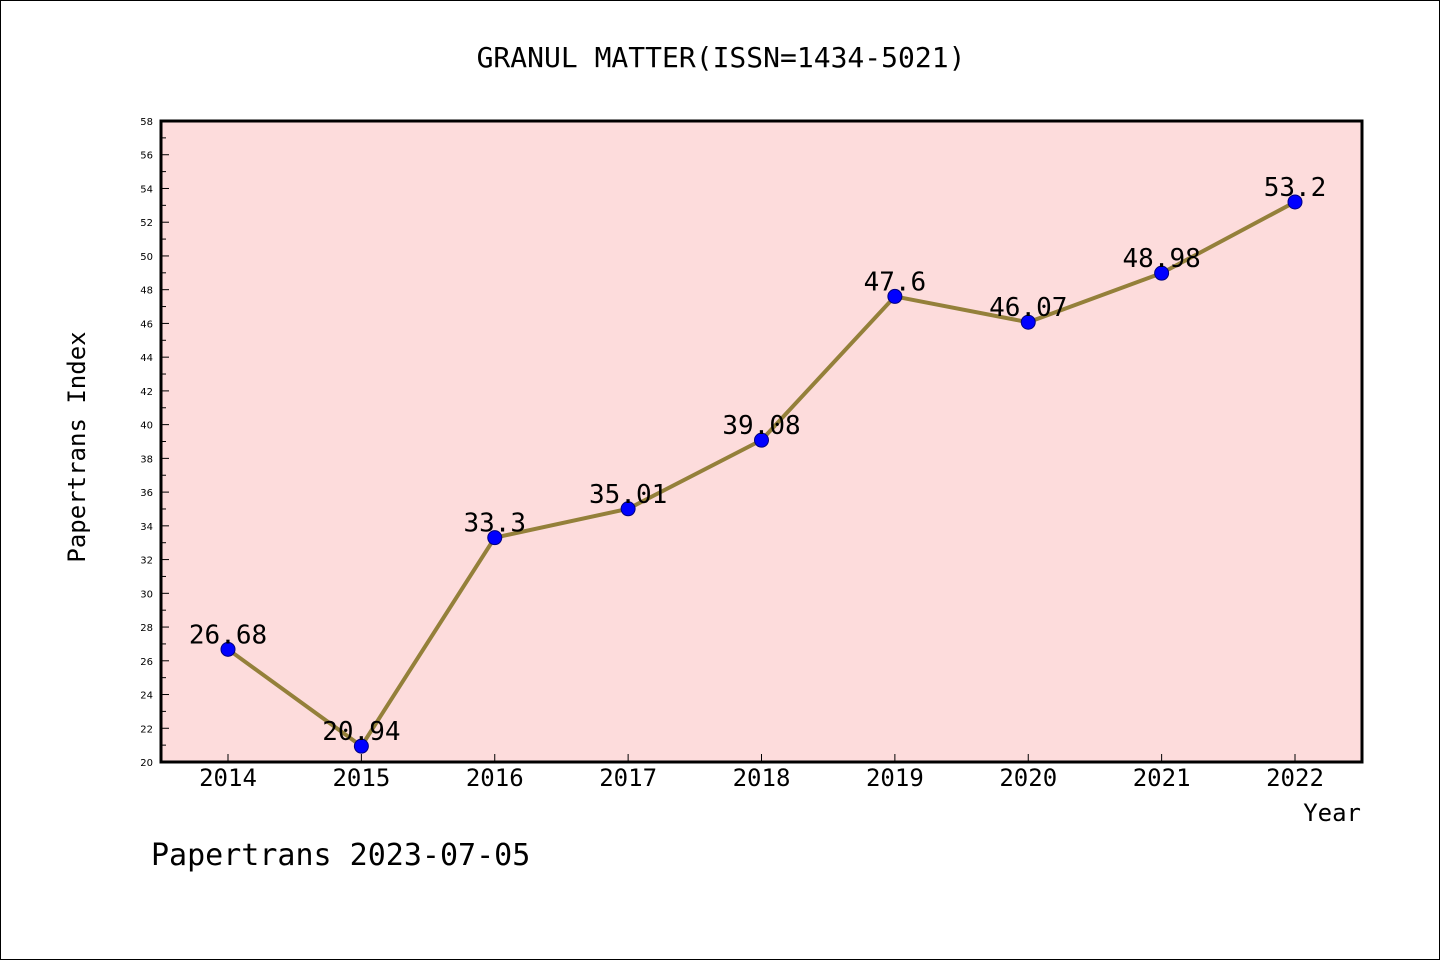 The image size is (1440, 961). Describe the element at coordinates (146, 291) in the screenshot. I see `y-tick-label: 48` at that location.